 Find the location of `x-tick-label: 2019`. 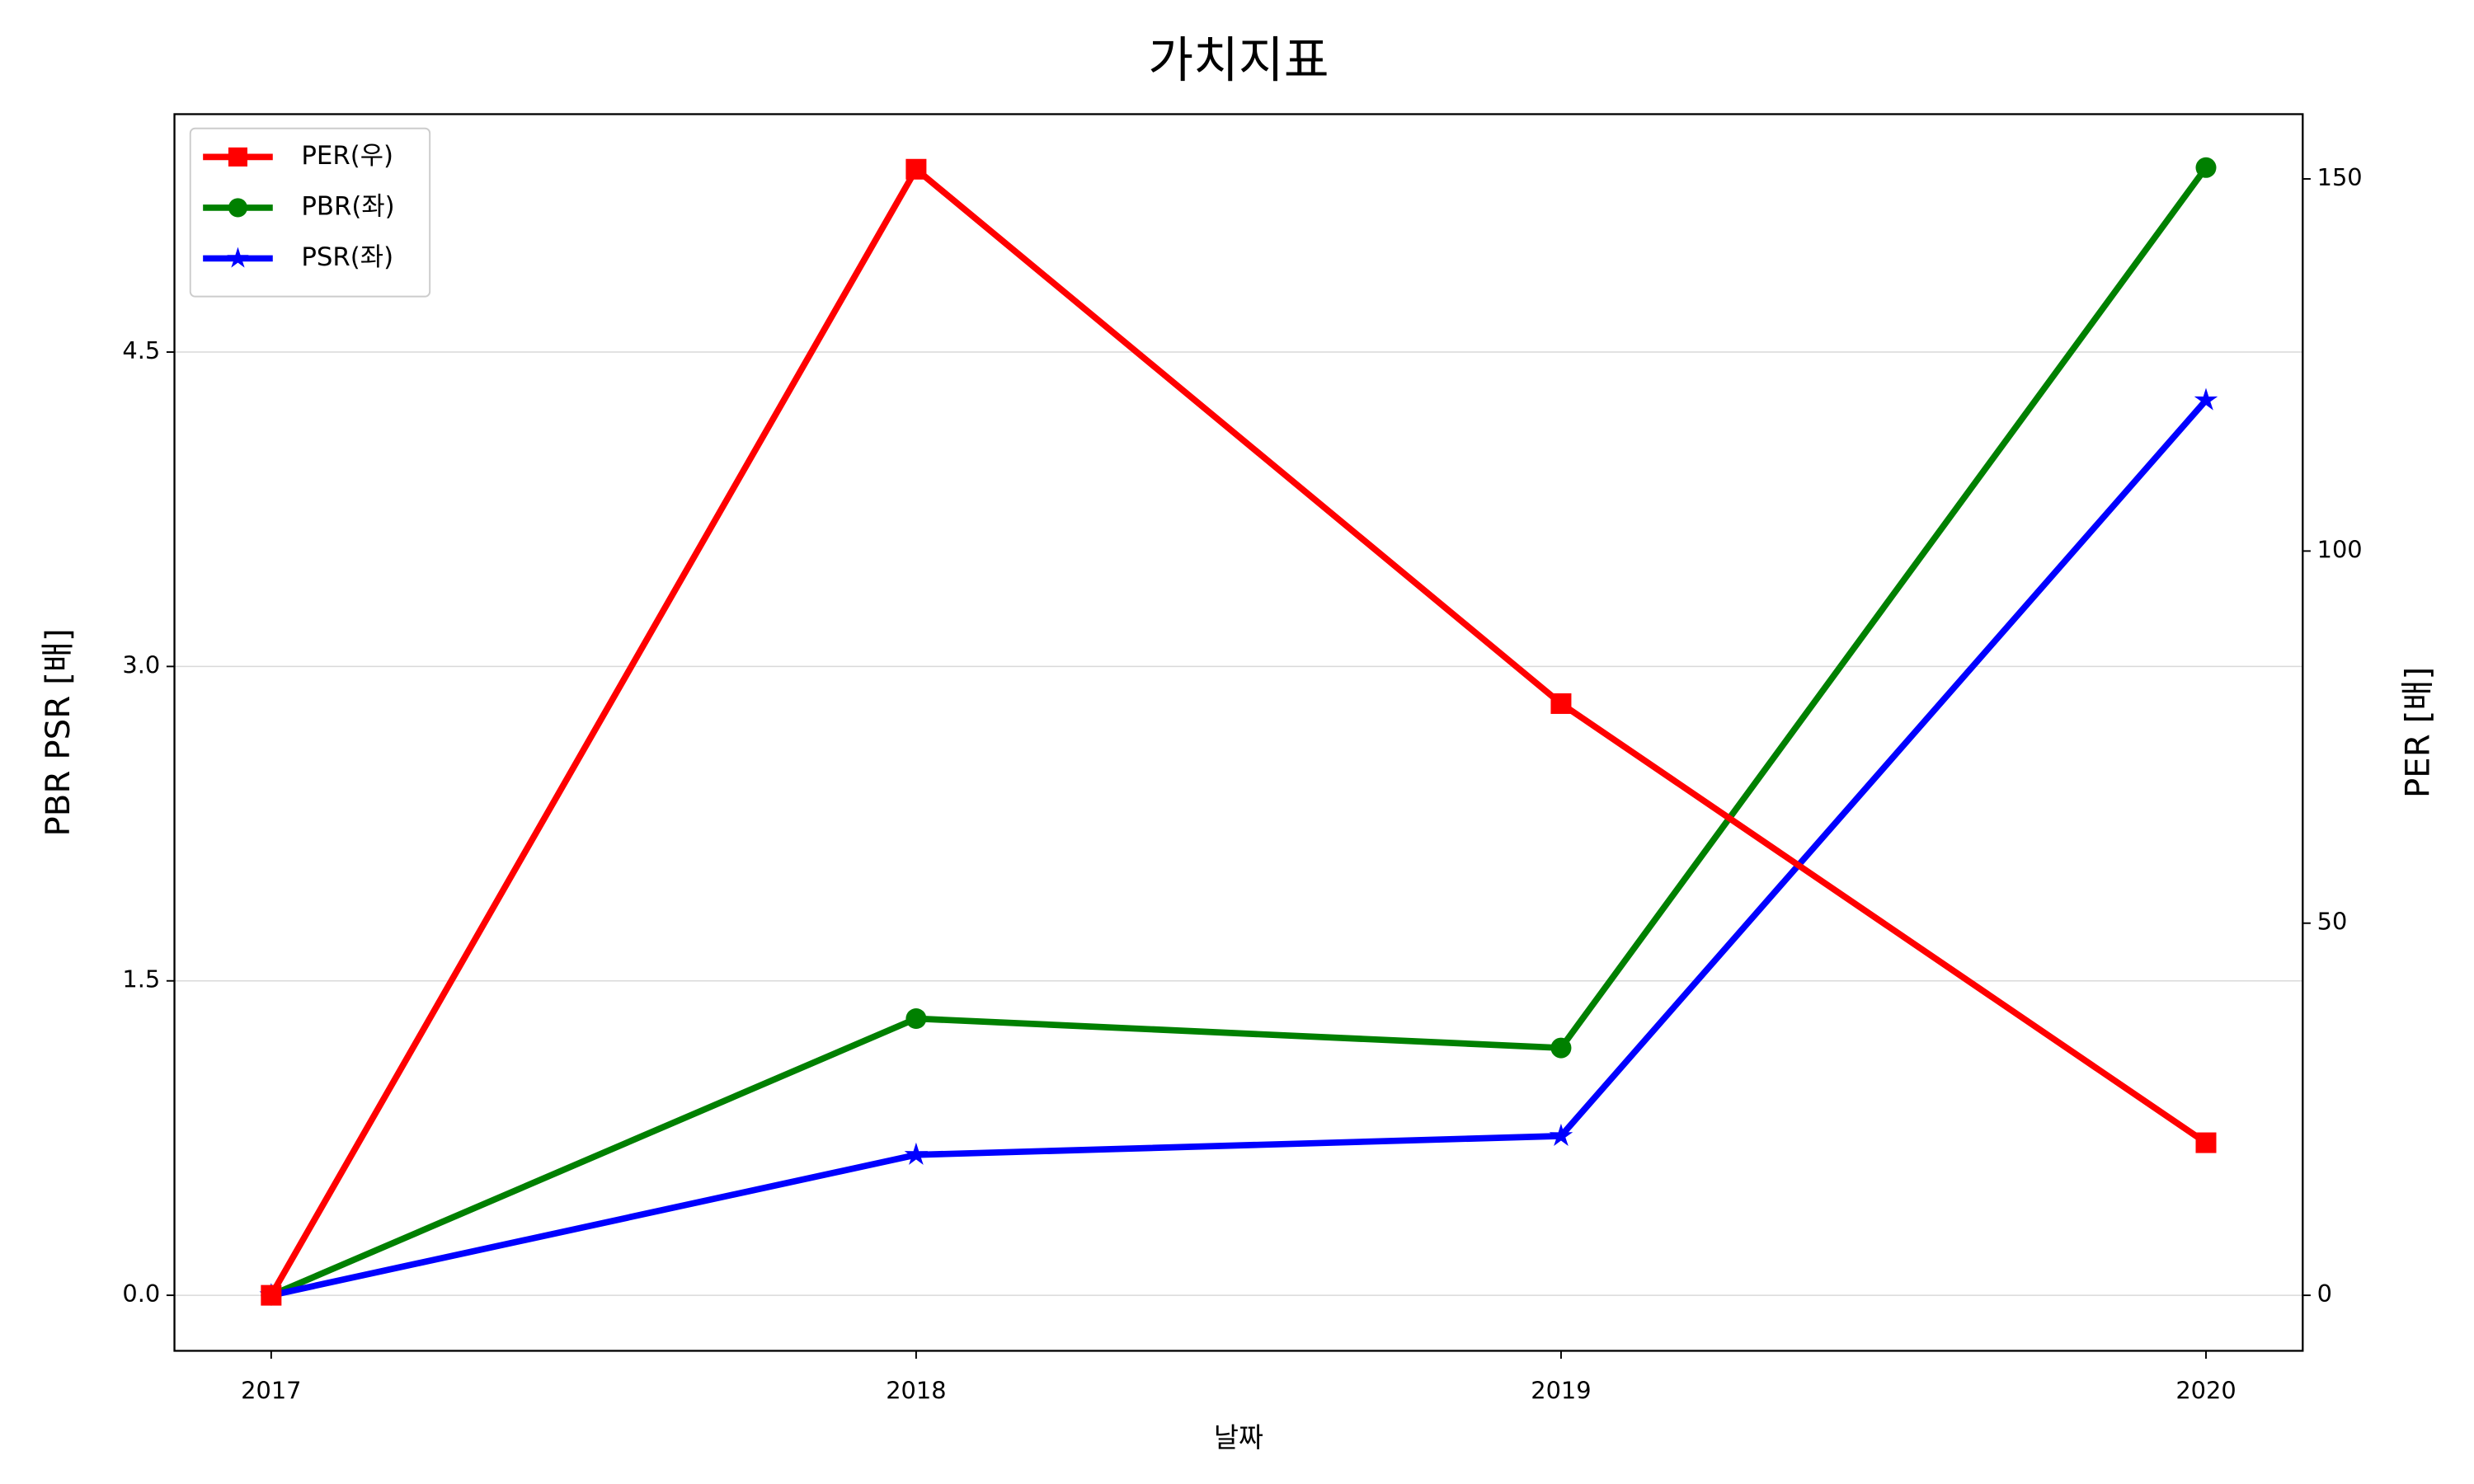

x-tick-label: 2019 is located at coordinates (1561, 1390).